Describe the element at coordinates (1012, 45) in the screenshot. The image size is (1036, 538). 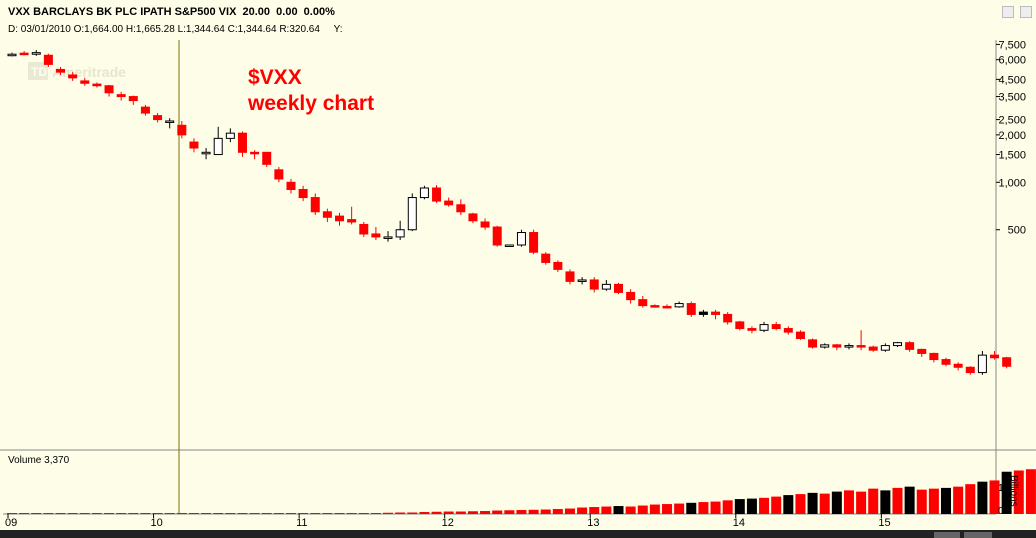
I see `y-tick-label: 7,500` at that location.